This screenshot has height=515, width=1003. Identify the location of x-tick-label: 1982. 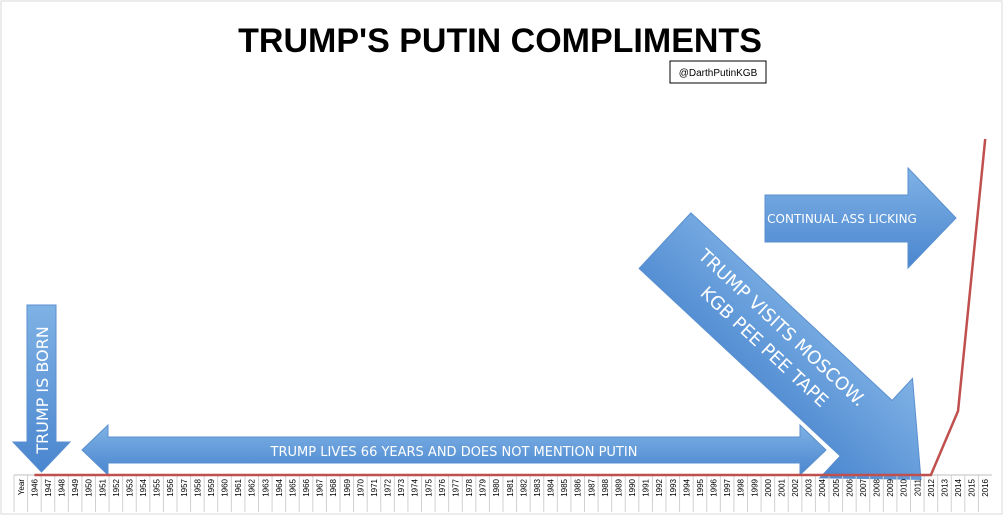
(523, 487).